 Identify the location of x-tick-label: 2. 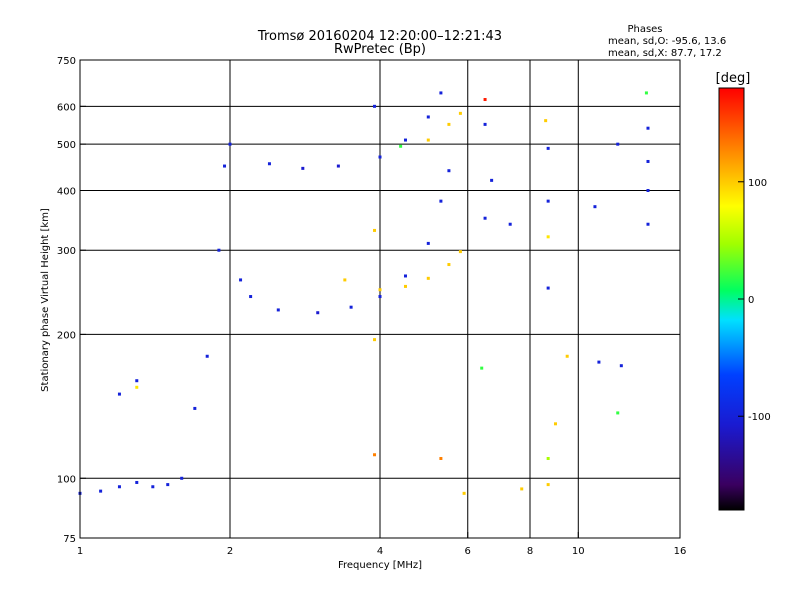
(230, 551).